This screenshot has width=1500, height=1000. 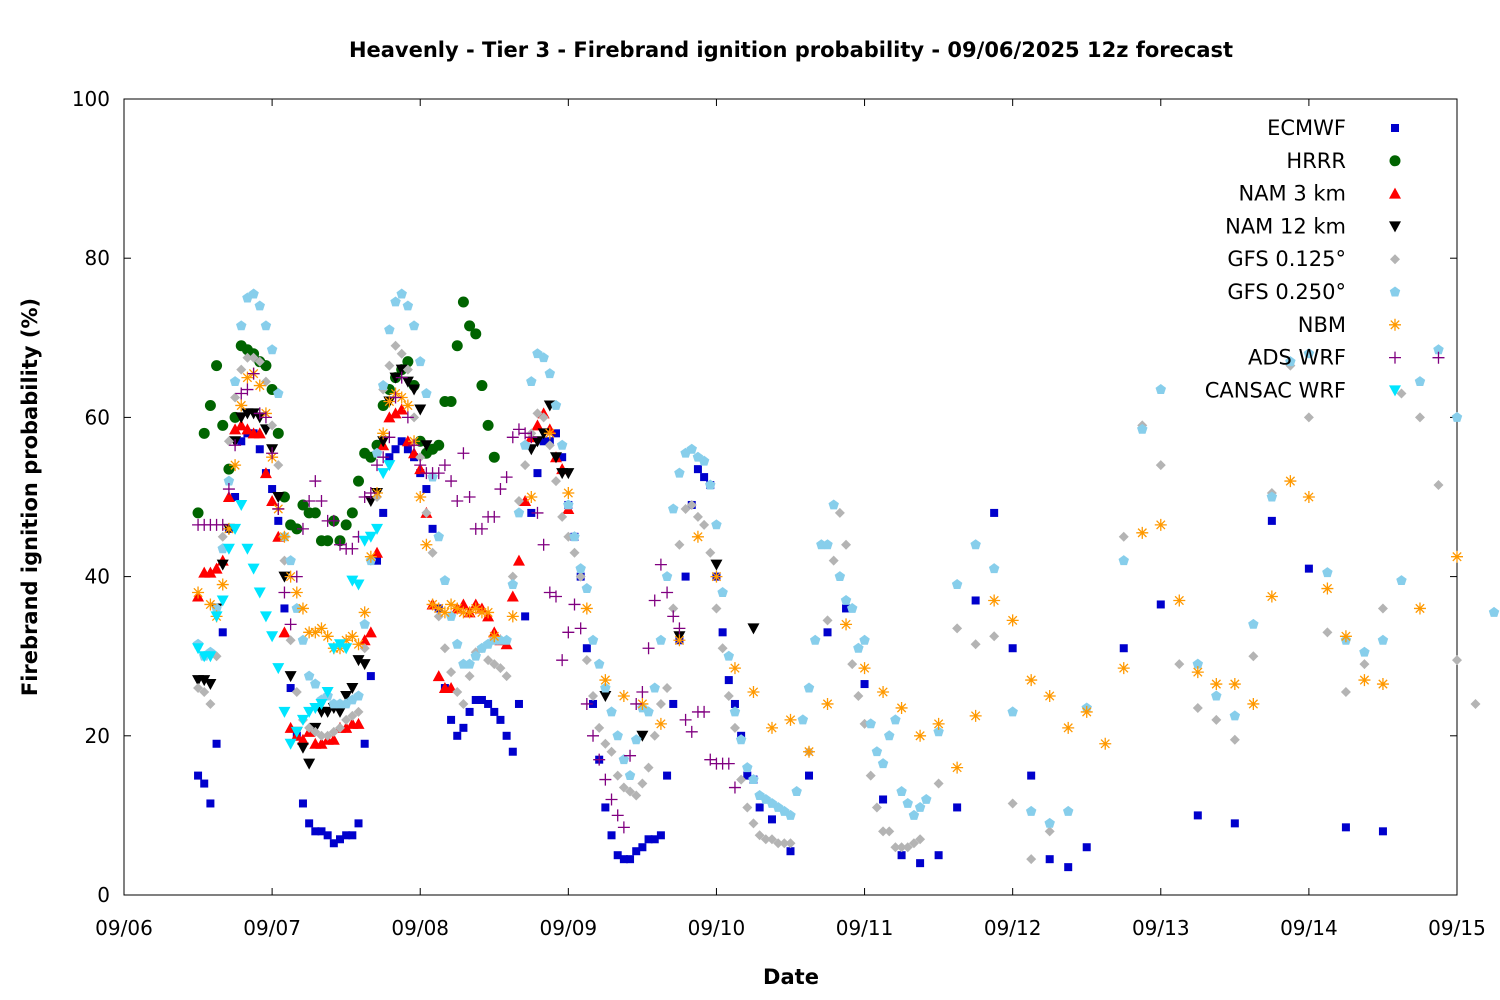 I want to click on legend-entry-label: CANSAC WRF, so click(x=1275, y=390).